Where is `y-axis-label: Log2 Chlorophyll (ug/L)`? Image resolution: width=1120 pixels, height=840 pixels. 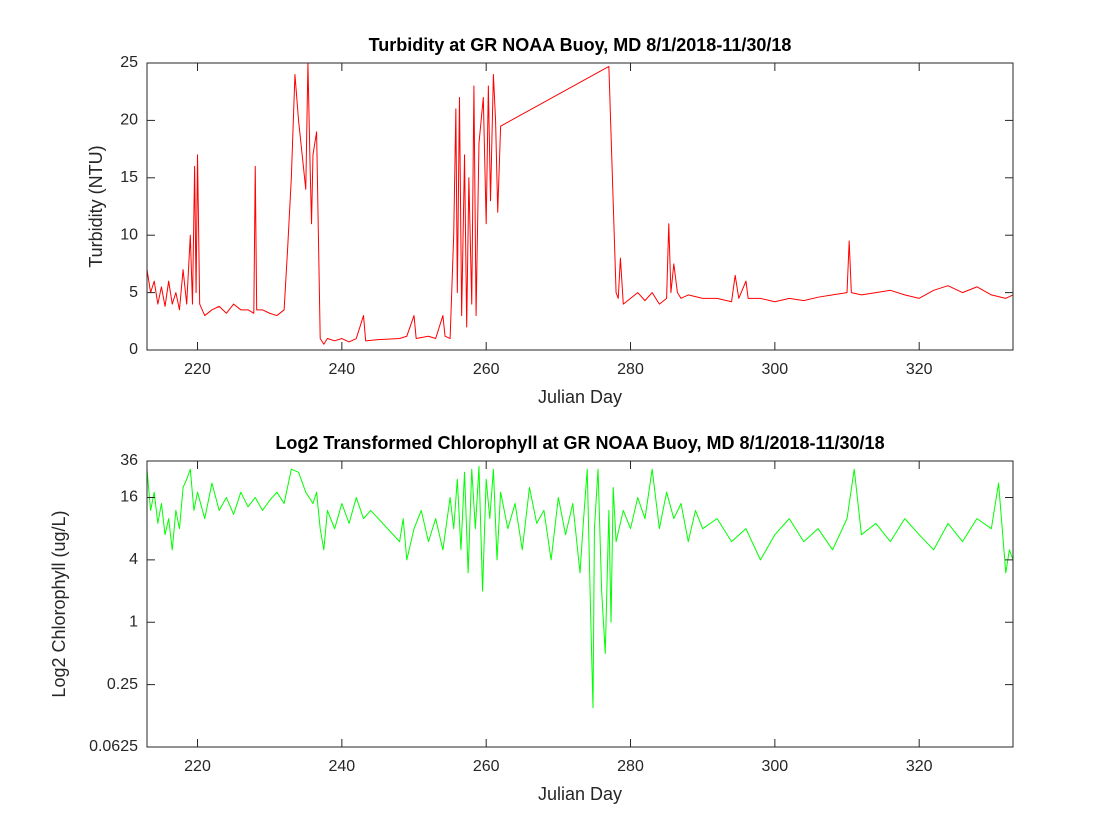 y-axis-label: Log2 Chlorophyll (ug/L) is located at coordinates (59, 603).